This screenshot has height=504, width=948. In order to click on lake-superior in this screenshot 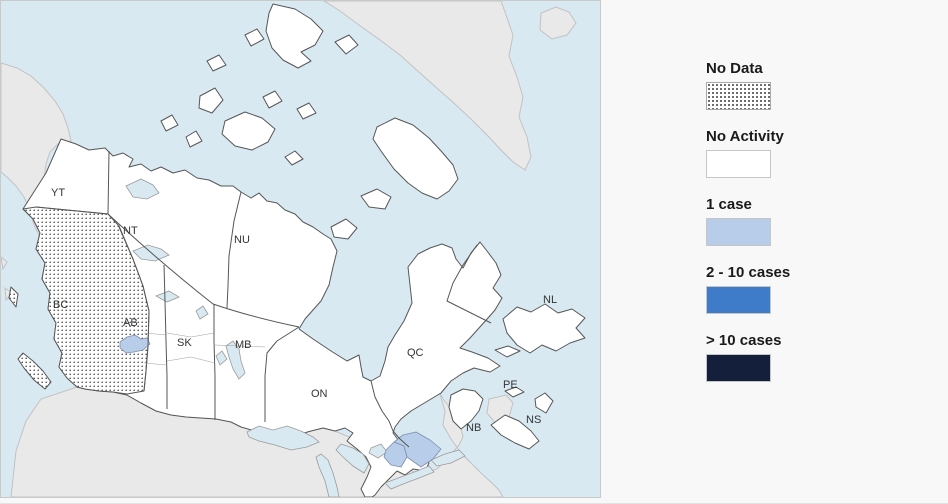, I will do `click(283, 438)`.